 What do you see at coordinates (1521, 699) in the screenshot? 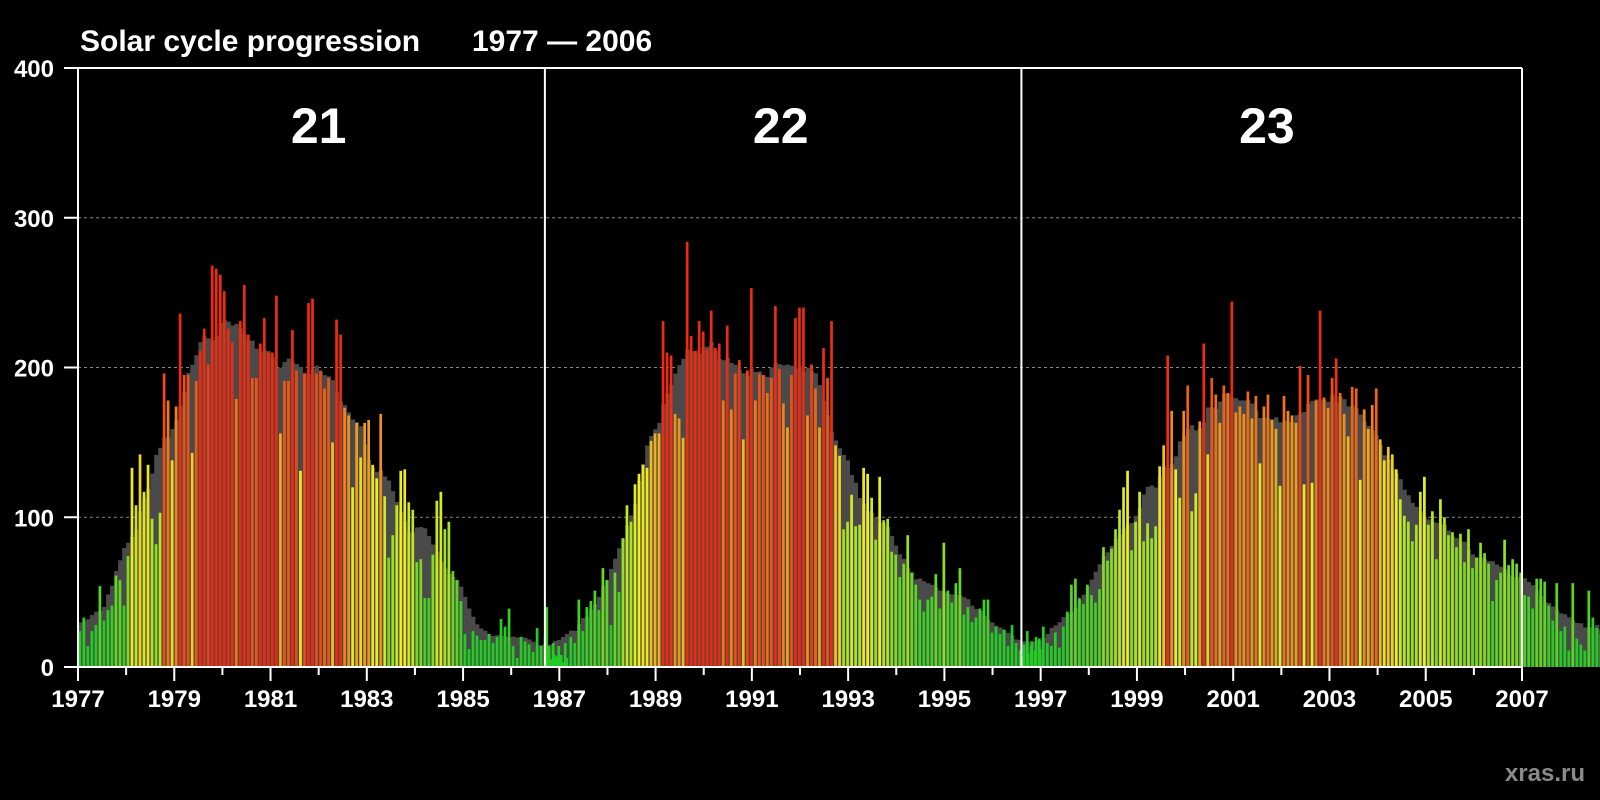
I see `x-tick-label: 2007` at bounding box center [1521, 699].